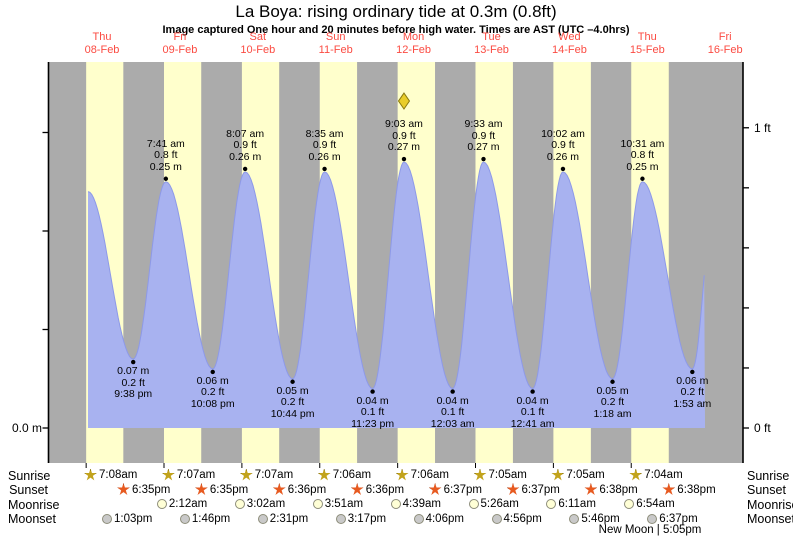  I want to click on moonset-time: 1:46pm, so click(211, 518).